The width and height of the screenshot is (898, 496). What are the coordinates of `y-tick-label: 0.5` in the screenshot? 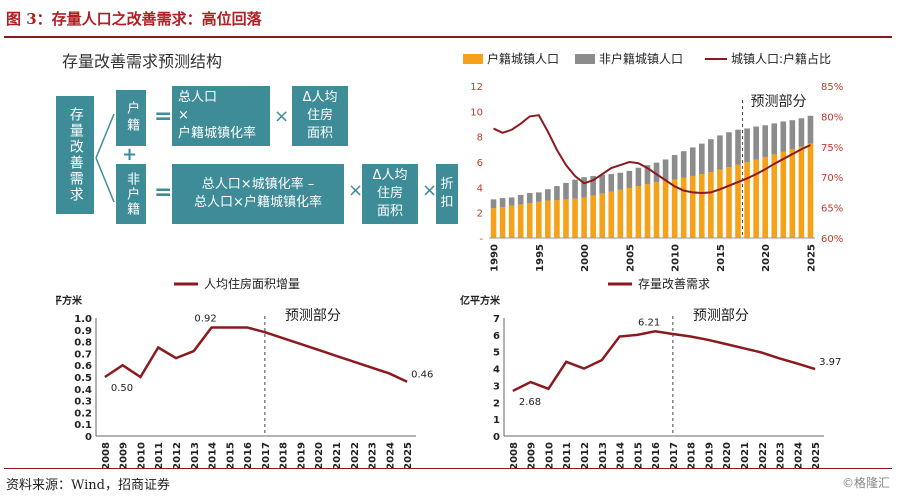 It's located at (83, 378).